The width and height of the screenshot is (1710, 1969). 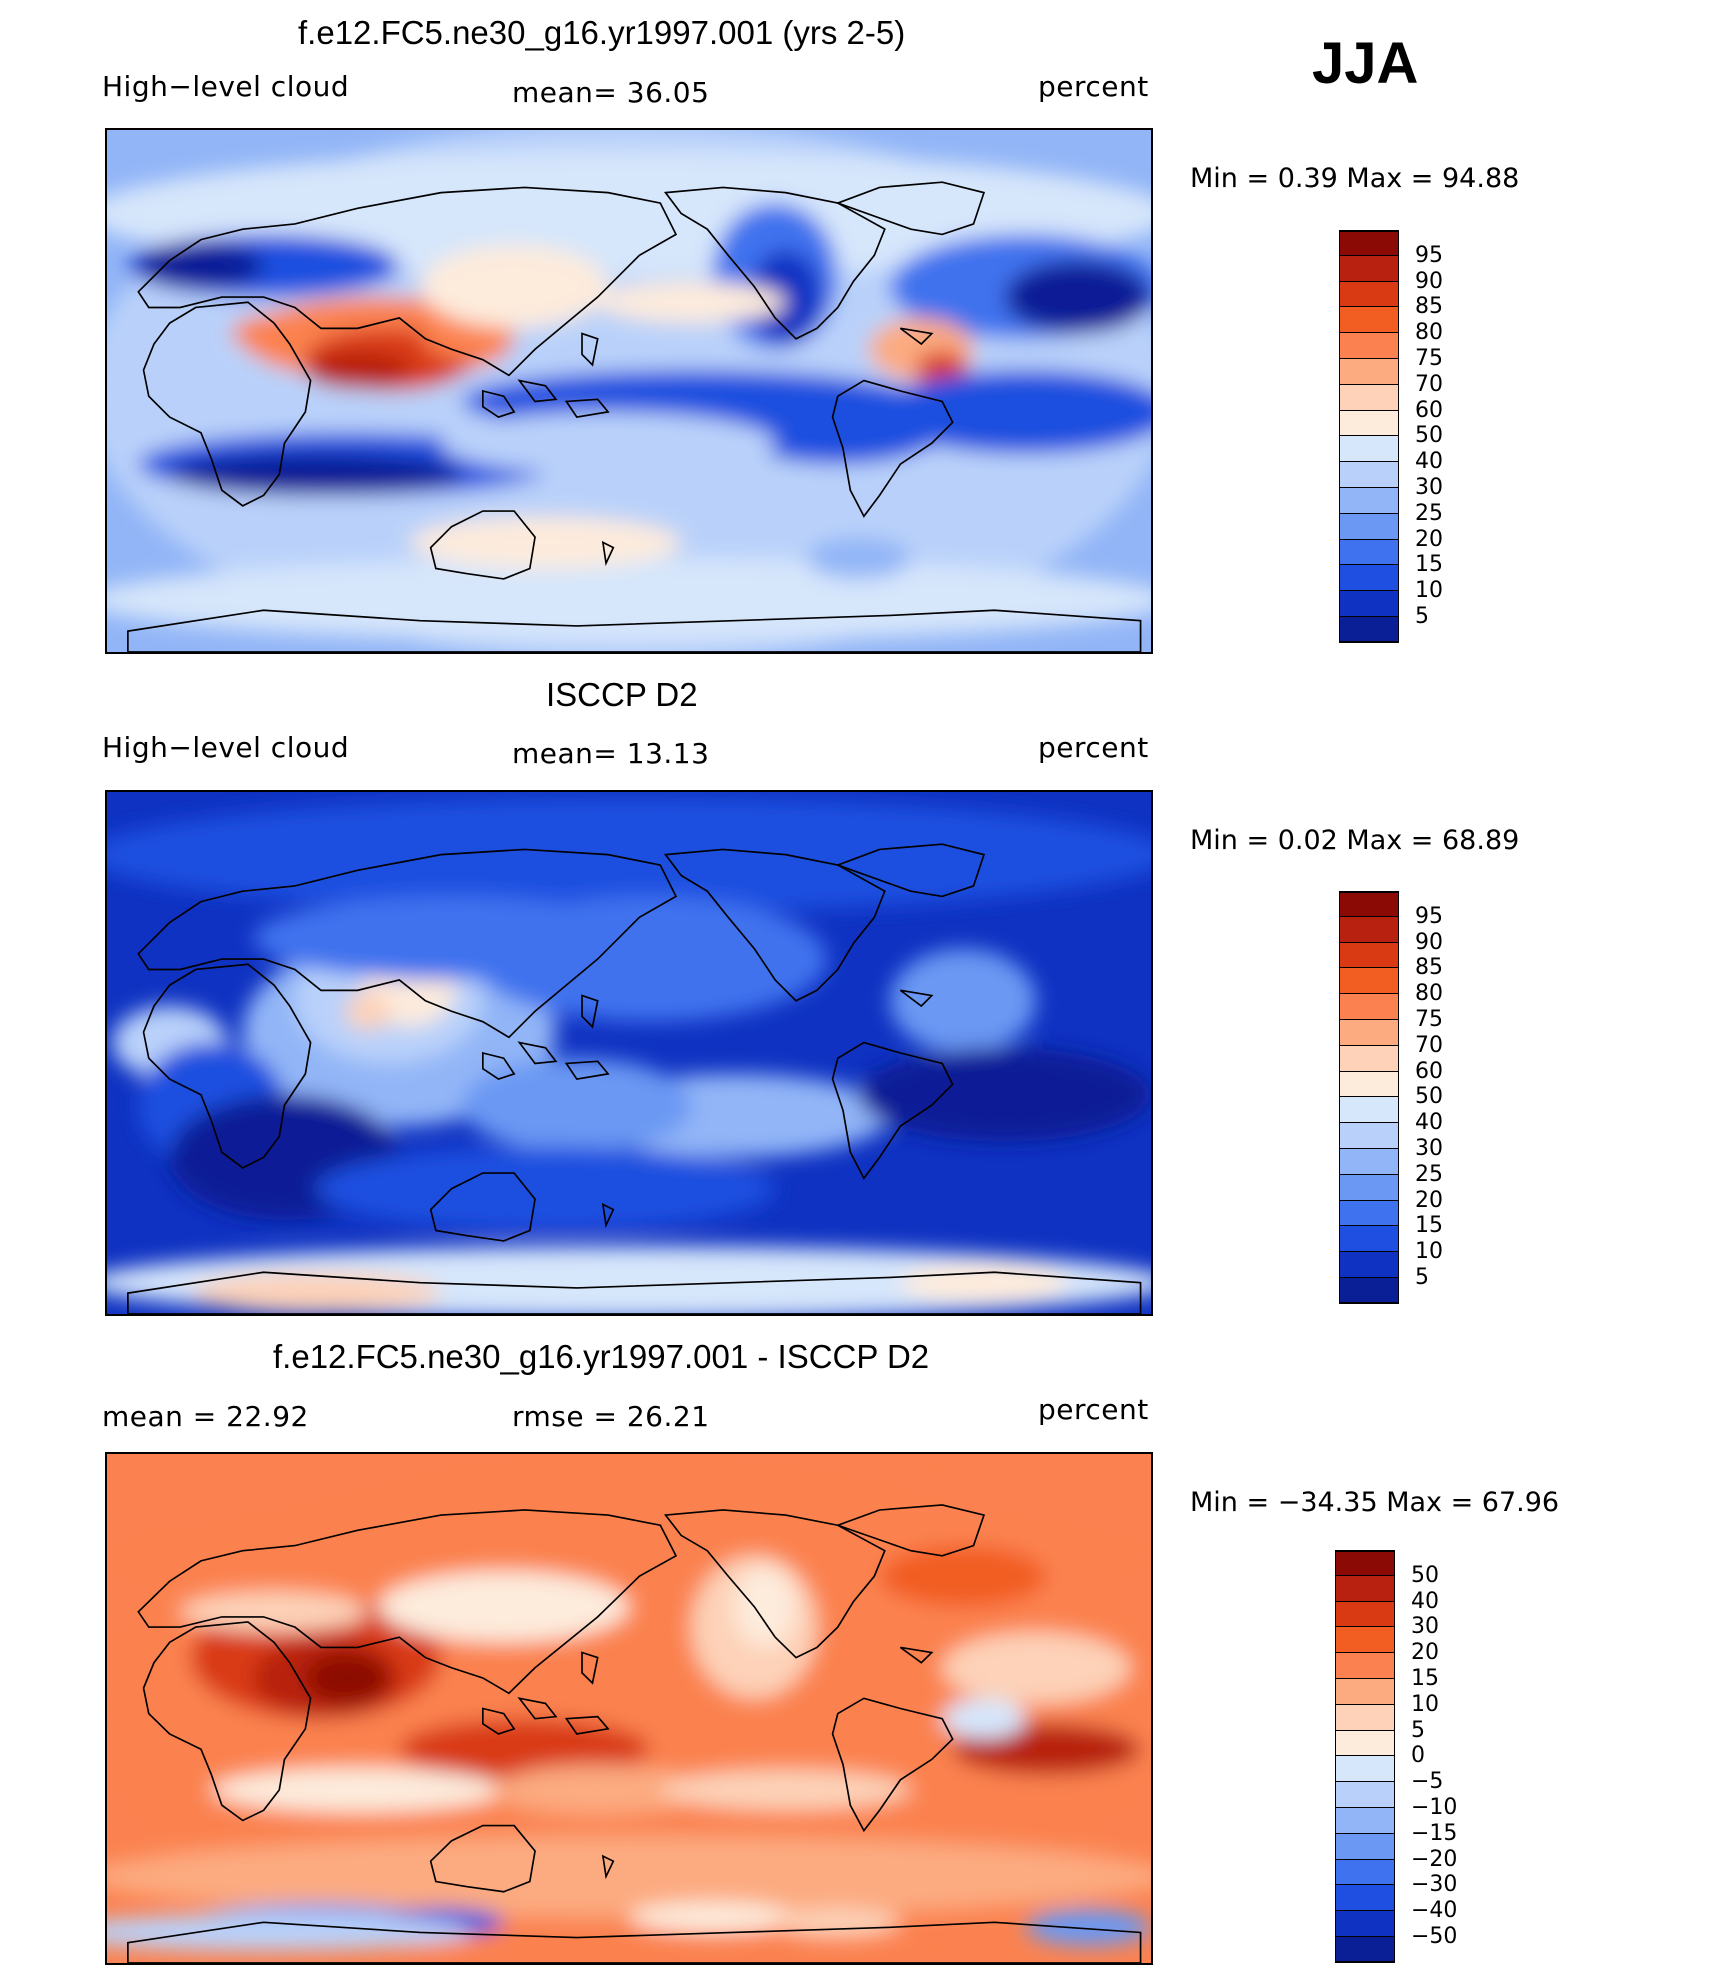 I want to click on colorbar-label: −50, so click(x=1434, y=1936).